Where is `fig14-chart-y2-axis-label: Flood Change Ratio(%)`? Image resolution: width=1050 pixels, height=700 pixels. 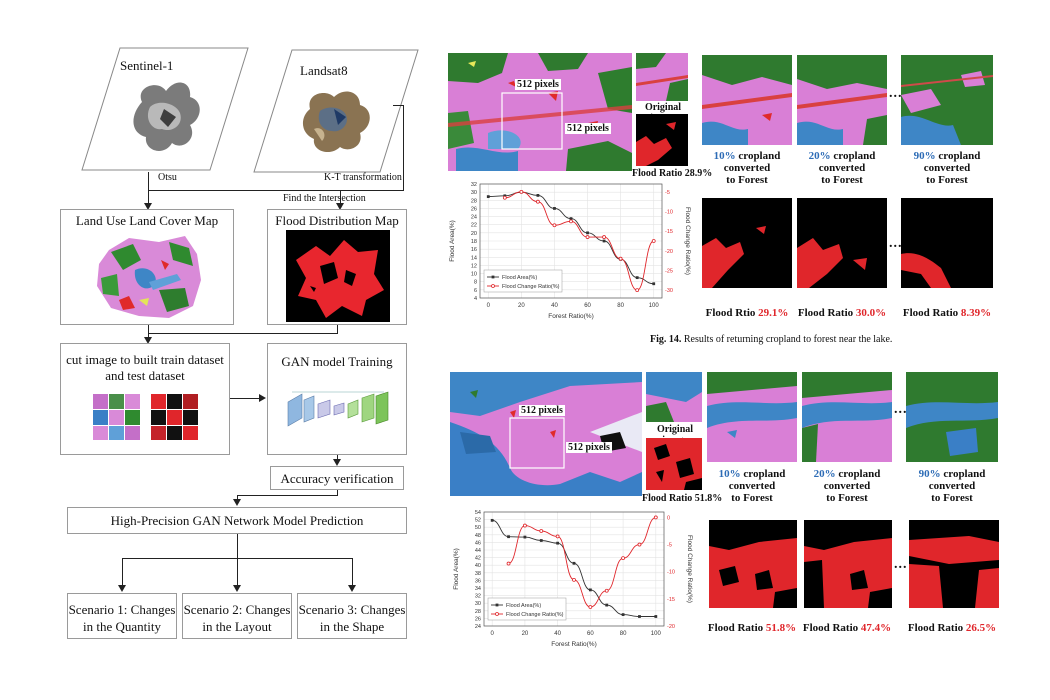 fig14-chart-y2-axis-label: Flood Change Ratio(%) is located at coordinates (687, 241).